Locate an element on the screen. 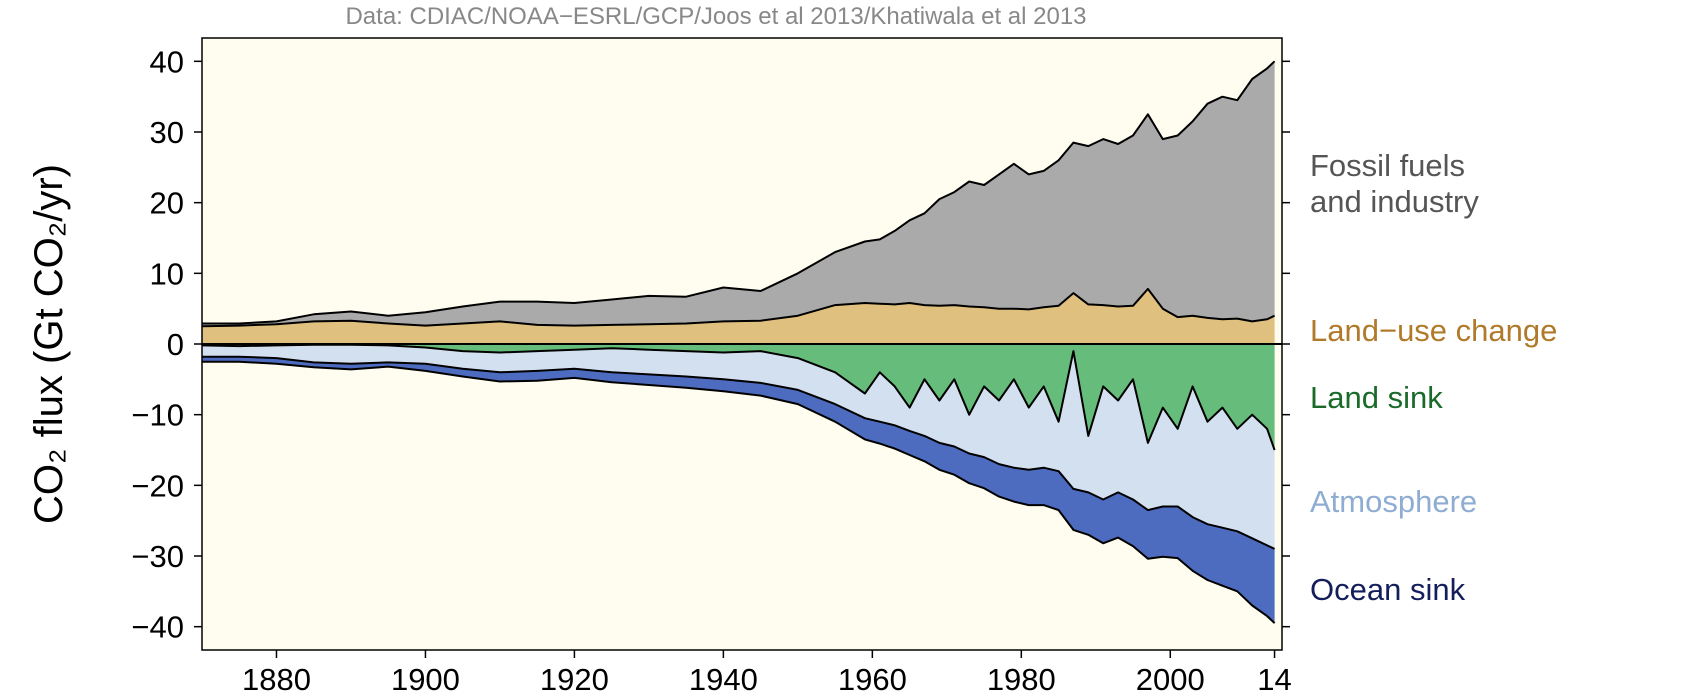  x-tick-label: 1980 is located at coordinates (1021, 679).